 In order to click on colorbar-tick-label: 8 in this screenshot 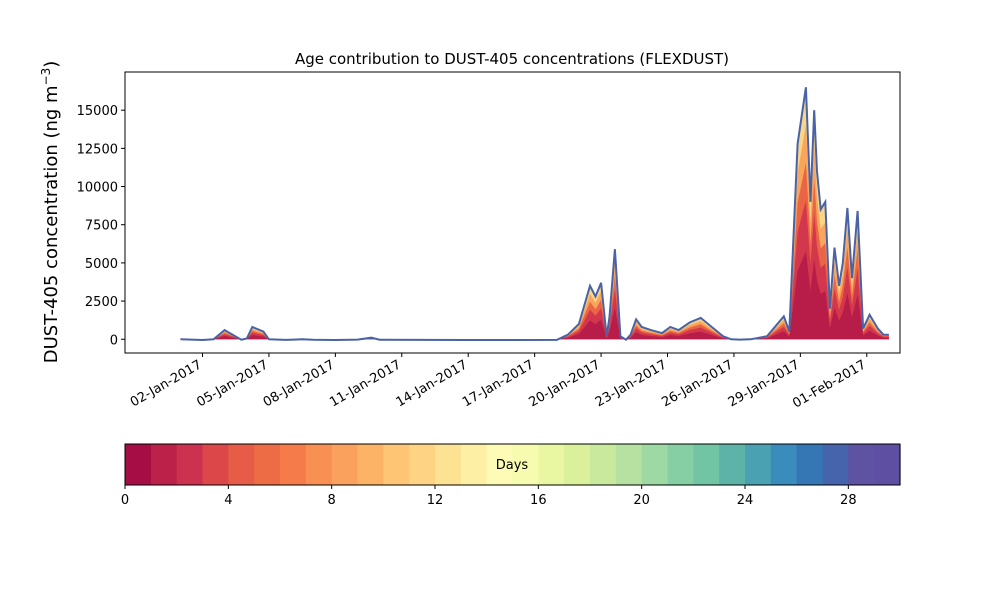, I will do `click(332, 500)`.